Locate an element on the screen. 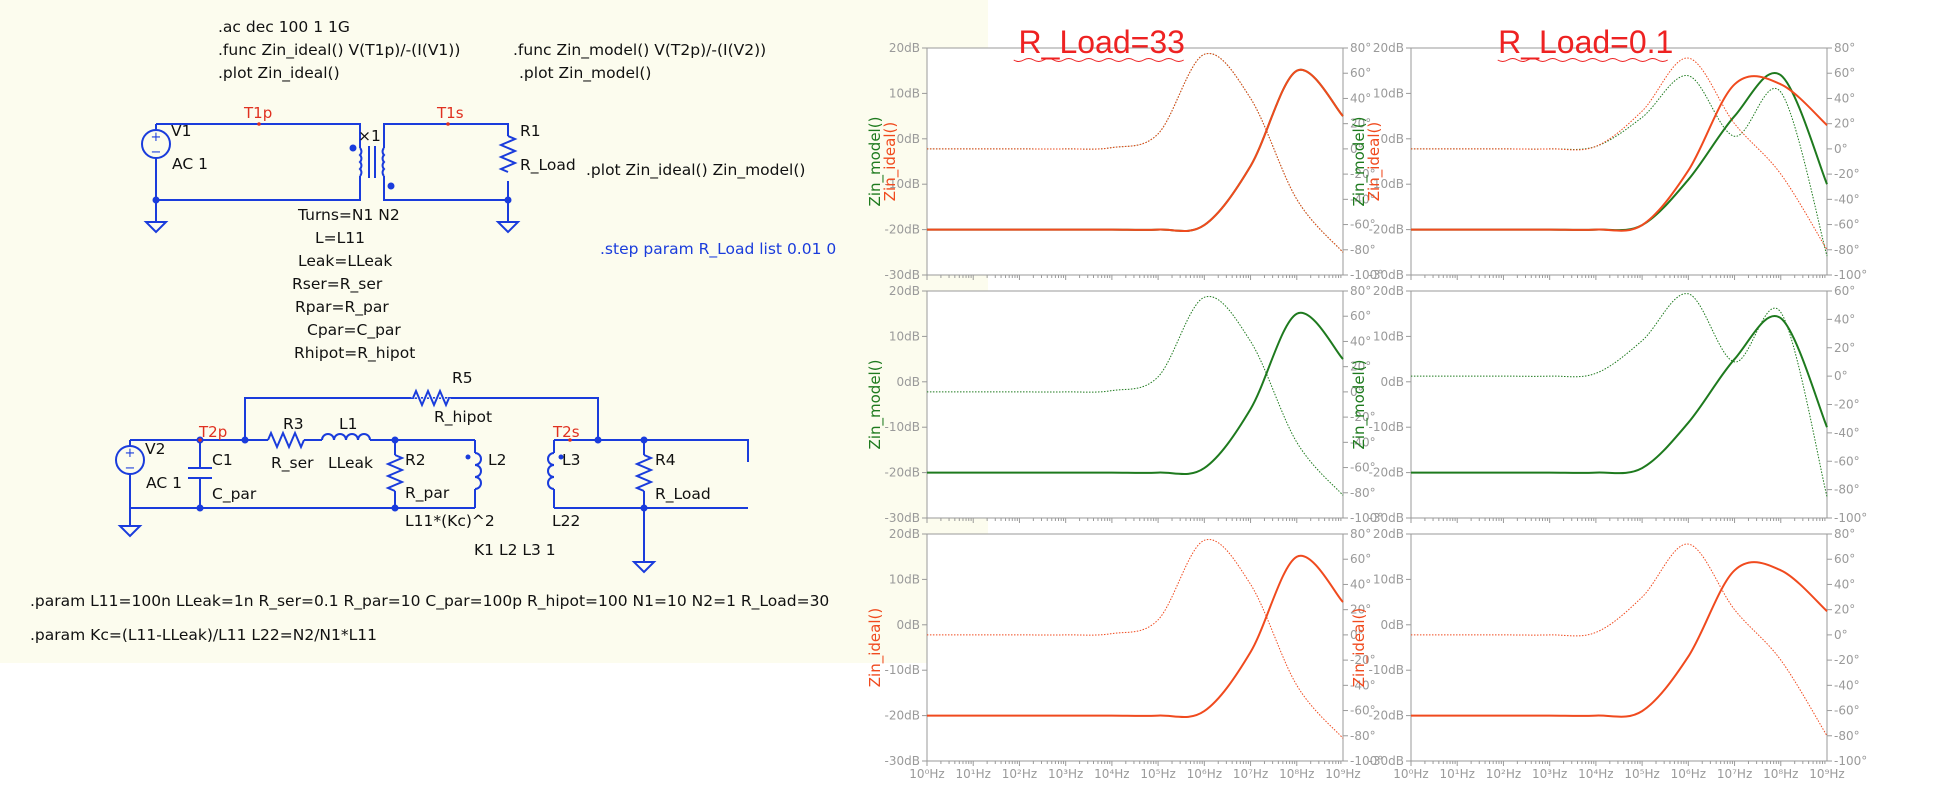 This screenshot has height=794, width=1950. r3-name: R3 is located at coordinates (293, 424).